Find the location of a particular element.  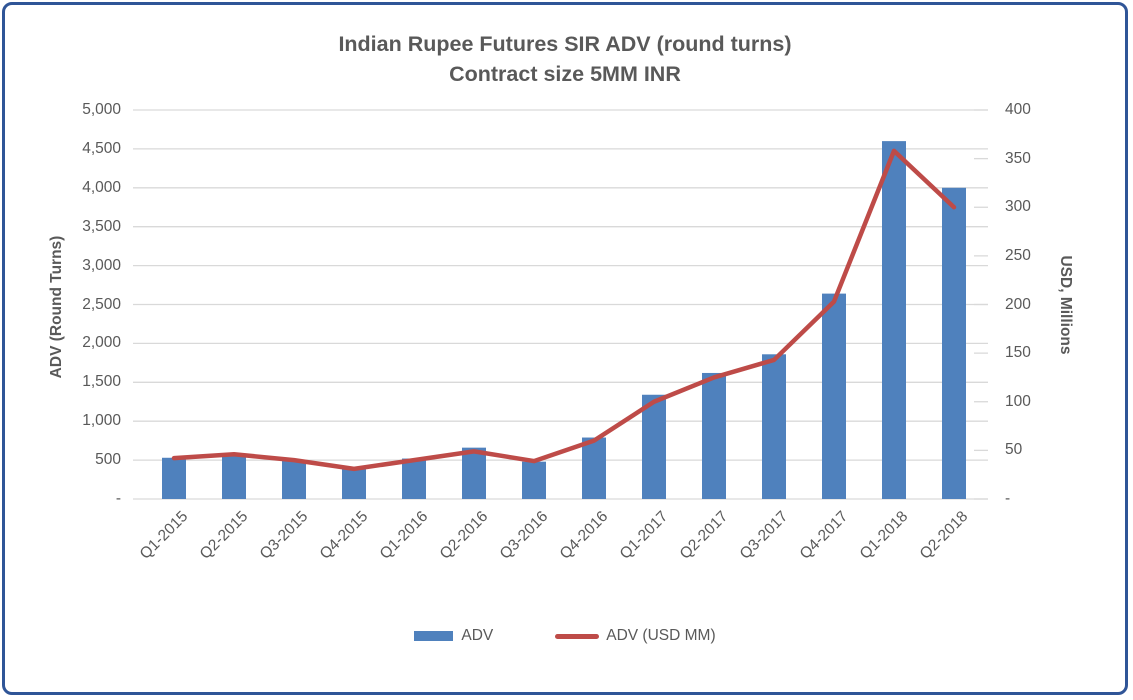

left-axis-tick-label: 3,500 is located at coordinates (101, 226).